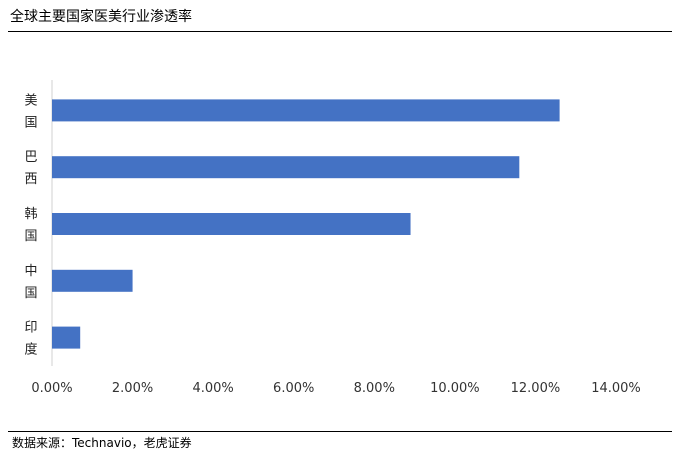 This screenshot has width=680, height=452. What do you see at coordinates (30, 293) in the screenshot?
I see `category-label-3-1: 国` at bounding box center [30, 293].